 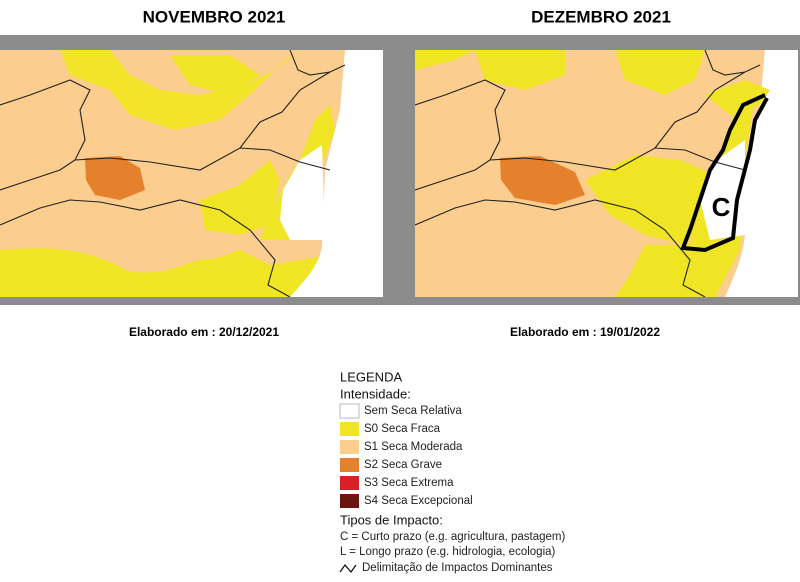 I want to click on legend-item: S3 Seca Extrema, so click(x=409, y=483).